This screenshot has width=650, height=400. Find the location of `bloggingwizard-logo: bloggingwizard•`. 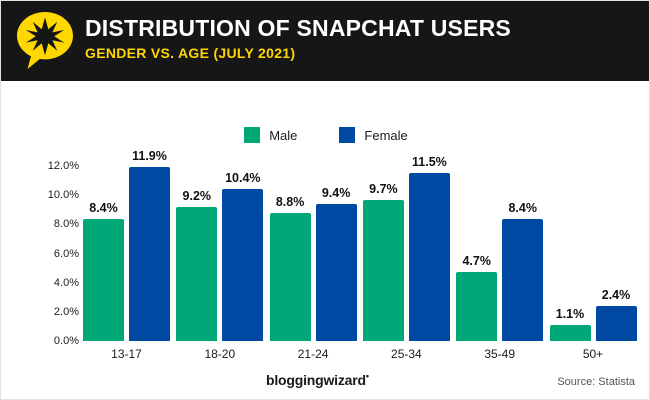

bloggingwizard-logo: bloggingwizard• is located at coordinates (317, 379).